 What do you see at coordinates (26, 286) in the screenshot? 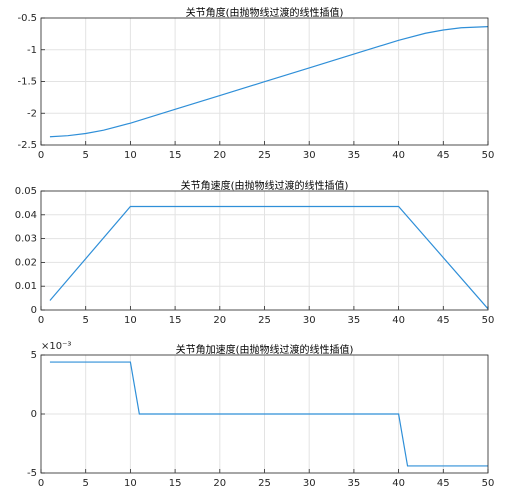
I see `y-tick-label: 0.01` at bounding box center [26, 286].